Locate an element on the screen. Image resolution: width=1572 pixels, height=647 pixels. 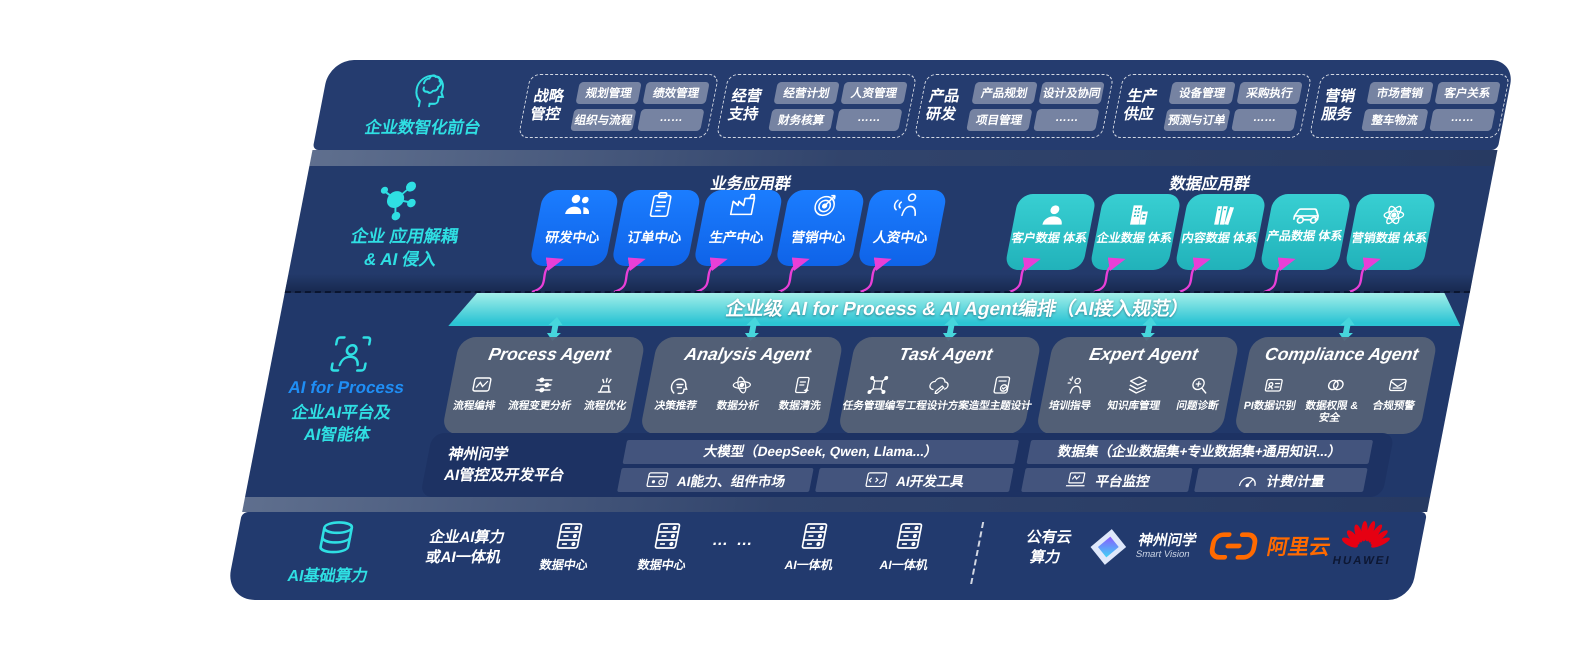
capability-pill: 产品规划 is located at coordinates (1004, 92).